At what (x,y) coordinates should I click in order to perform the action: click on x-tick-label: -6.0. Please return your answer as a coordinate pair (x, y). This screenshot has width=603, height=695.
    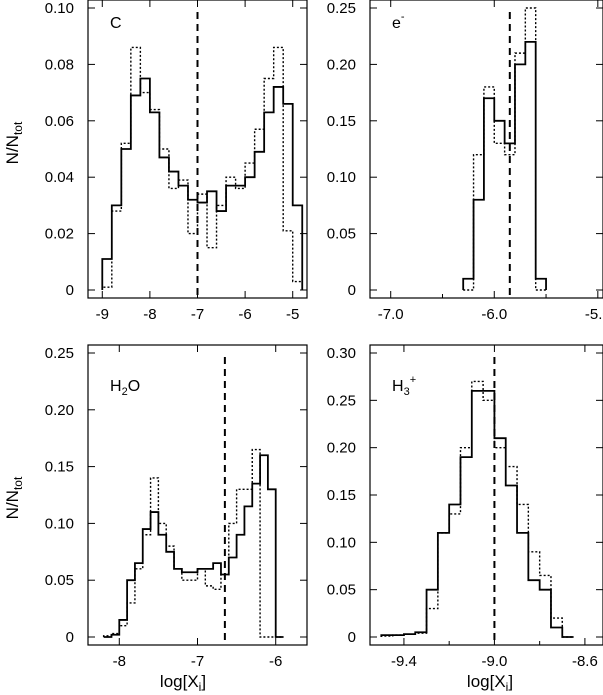
    Looking at the image, I should click on (494, 314).